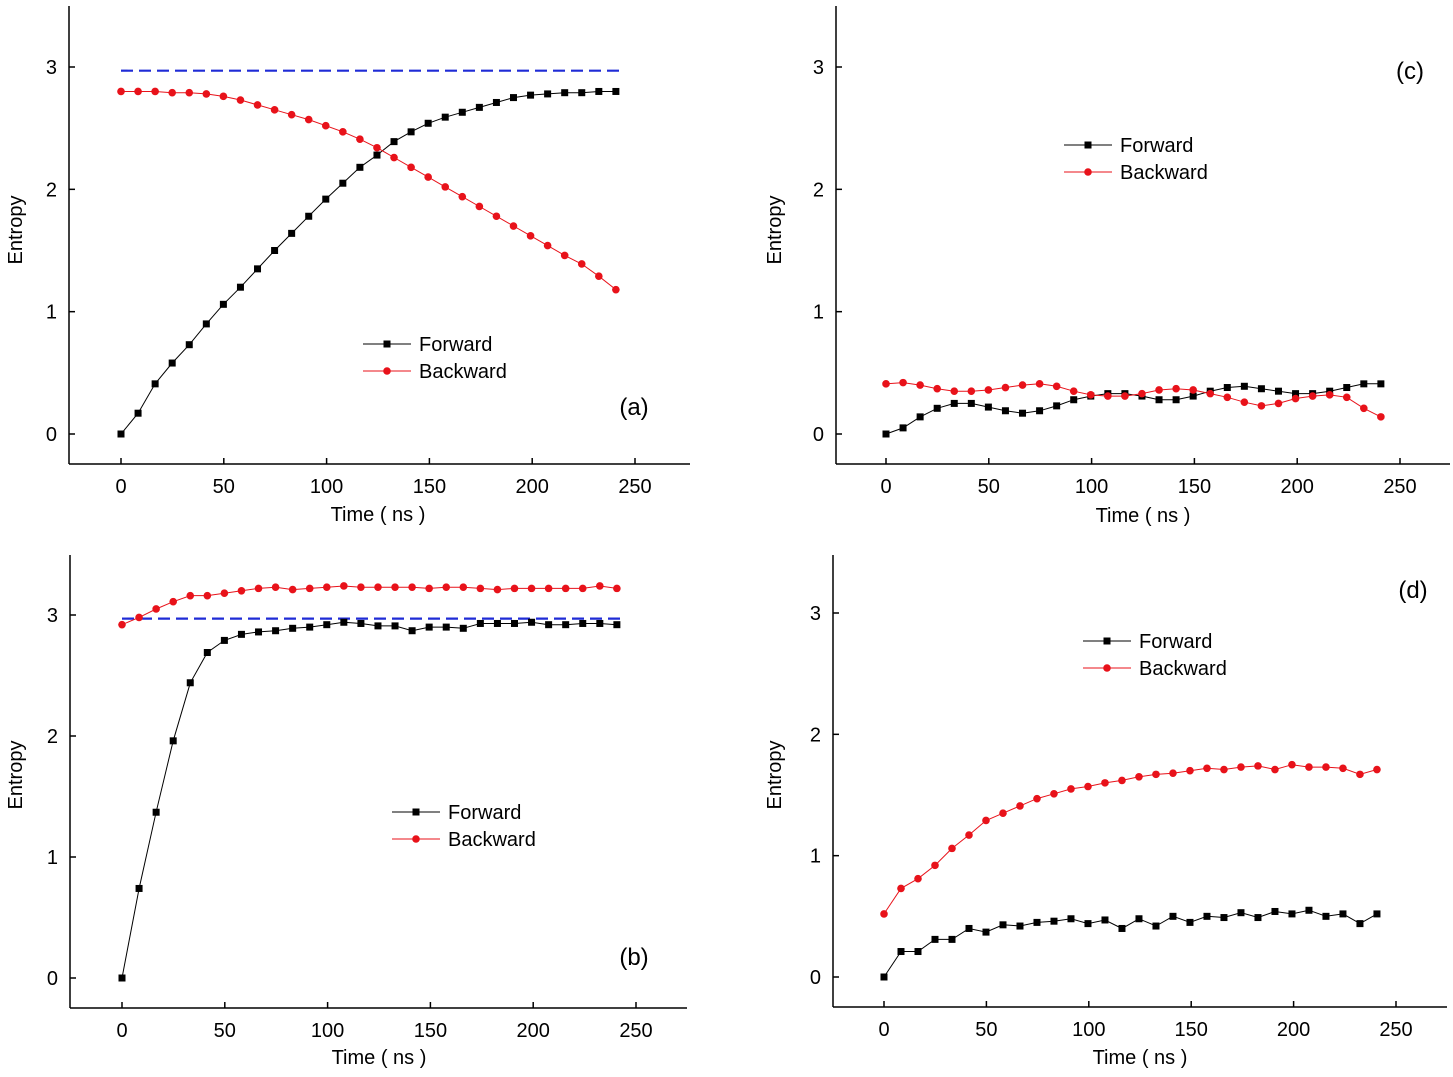  I want to click on legend-marker-backward, so click(1088, 172).